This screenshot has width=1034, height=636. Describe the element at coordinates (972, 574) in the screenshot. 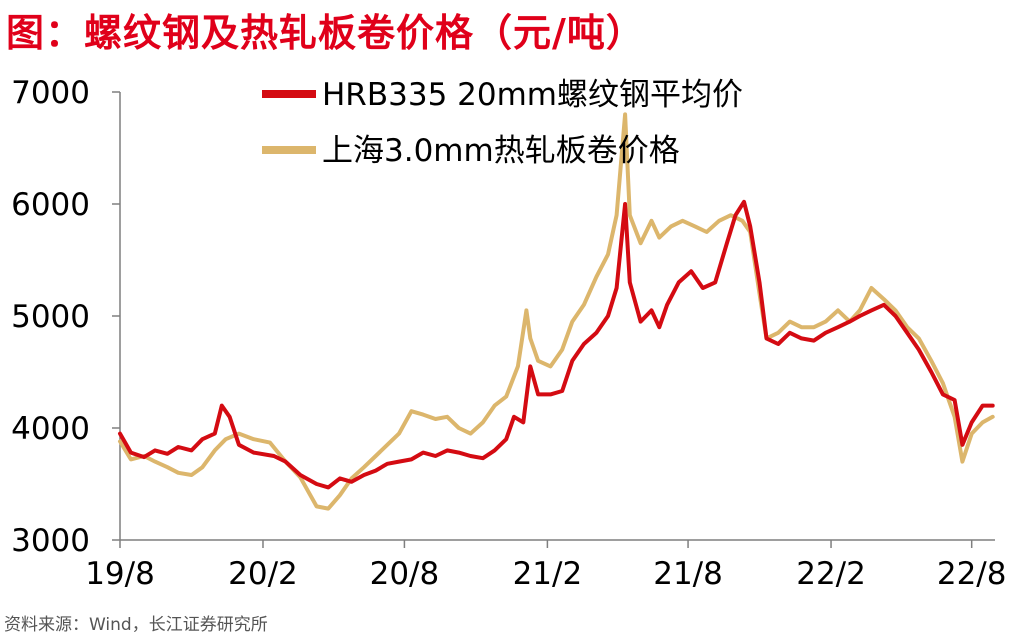

I see `x-tick-label: 22/8` at that location.